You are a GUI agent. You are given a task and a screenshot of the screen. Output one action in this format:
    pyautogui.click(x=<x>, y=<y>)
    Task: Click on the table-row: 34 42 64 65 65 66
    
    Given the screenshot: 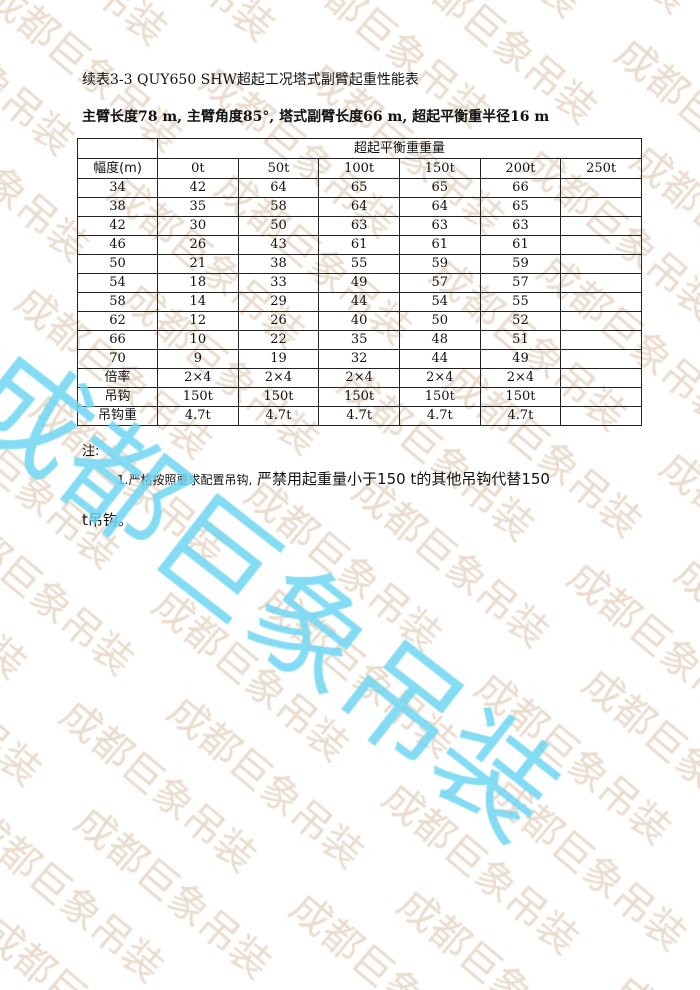 What is the action you would take?
    pyautogui.click(x=359, y=188)
    